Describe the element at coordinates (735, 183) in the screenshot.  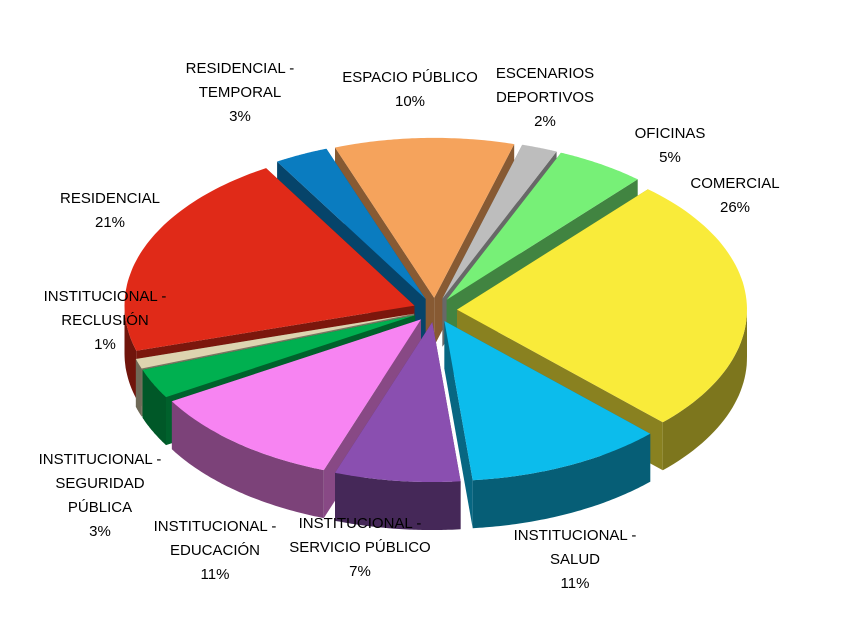
I see `category-name: COMERCIAL` at that location.